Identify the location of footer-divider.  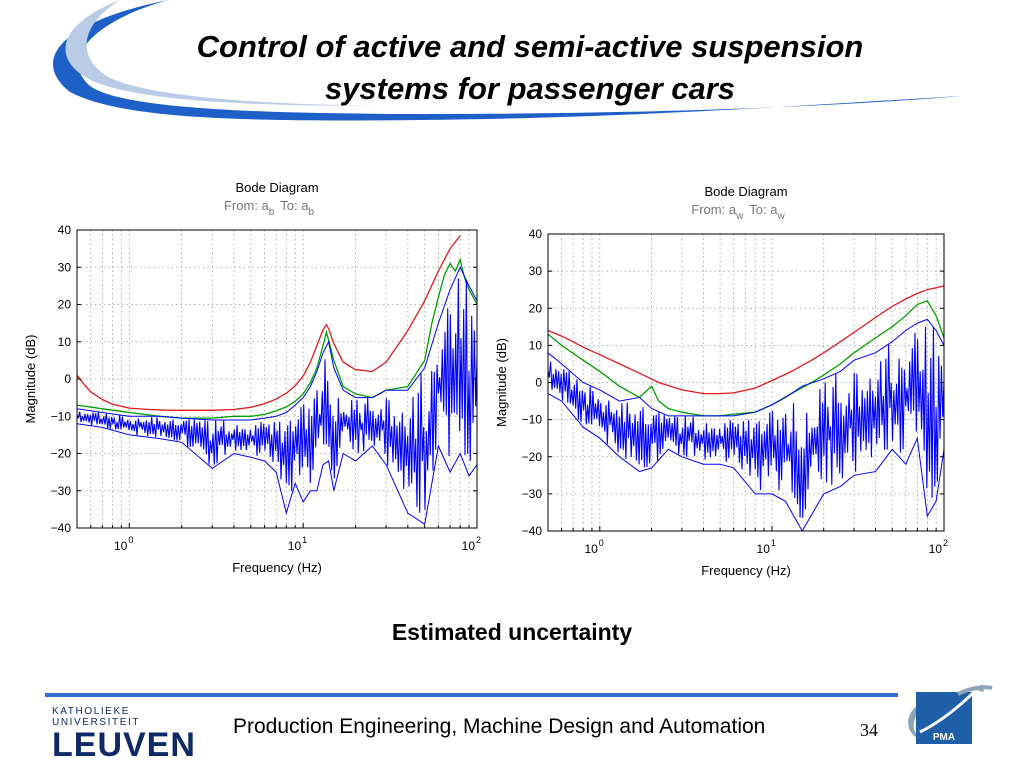
(471, 695).